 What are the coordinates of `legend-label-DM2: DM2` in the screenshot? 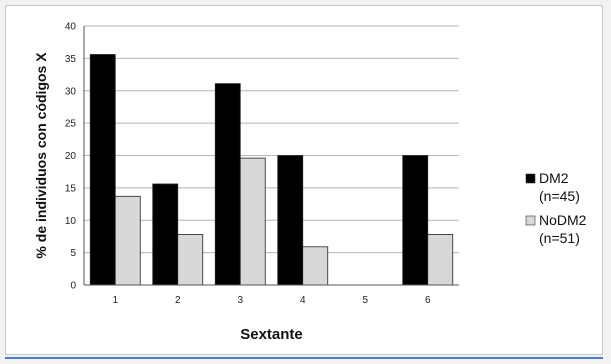 It's located at (554, 178).